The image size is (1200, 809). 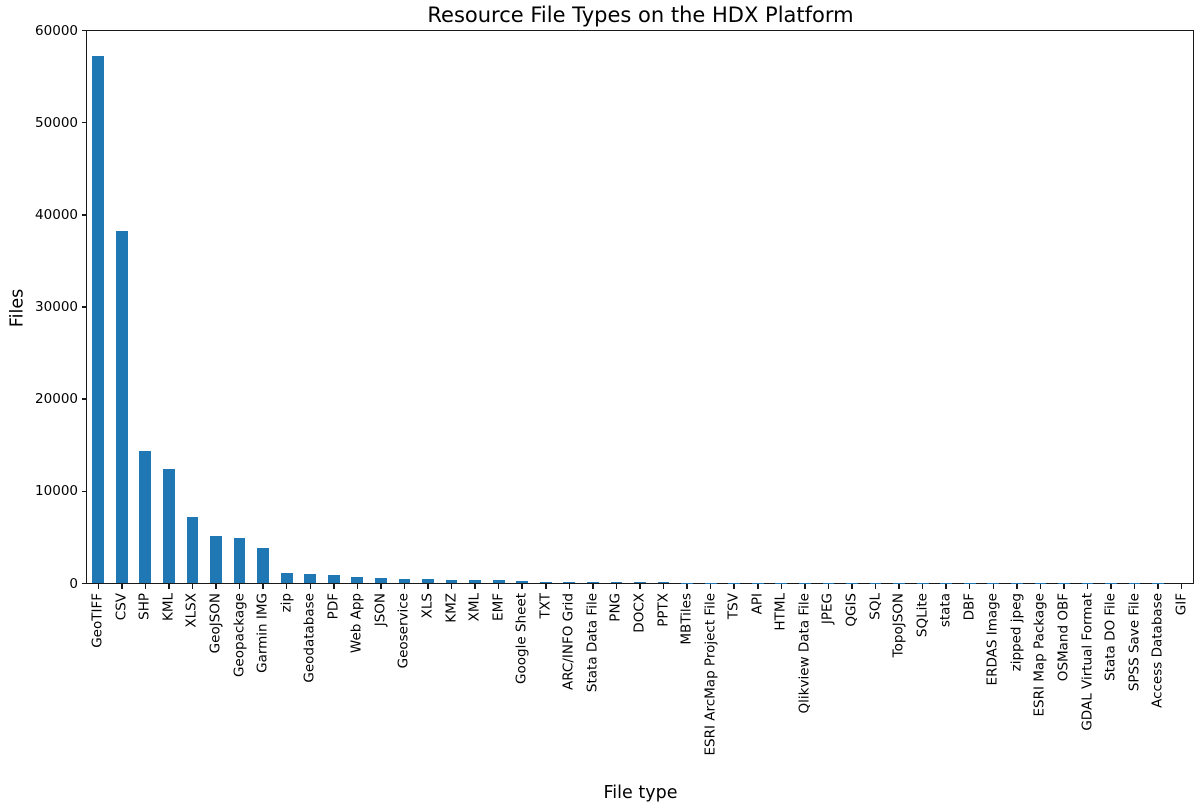 What do you see at coordinates (969, 606) in the screenshot?
I see `x-tick-label: DBF` at bounding box center [969, 606].